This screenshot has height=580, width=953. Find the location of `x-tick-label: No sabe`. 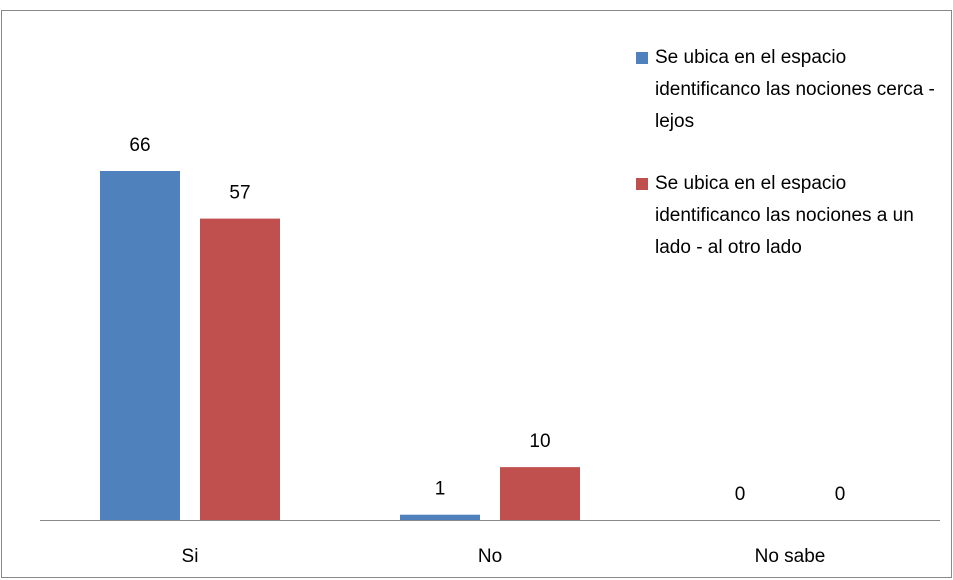

x-tick-label: No sabe is located at coordinates (790, 556).